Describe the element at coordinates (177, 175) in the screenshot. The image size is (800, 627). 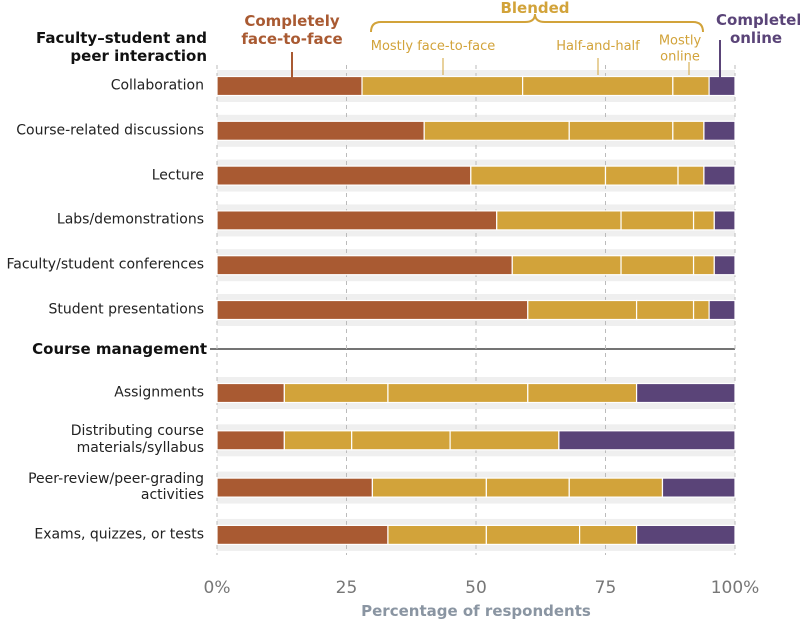
I see `category-label: Lecture` at that location.